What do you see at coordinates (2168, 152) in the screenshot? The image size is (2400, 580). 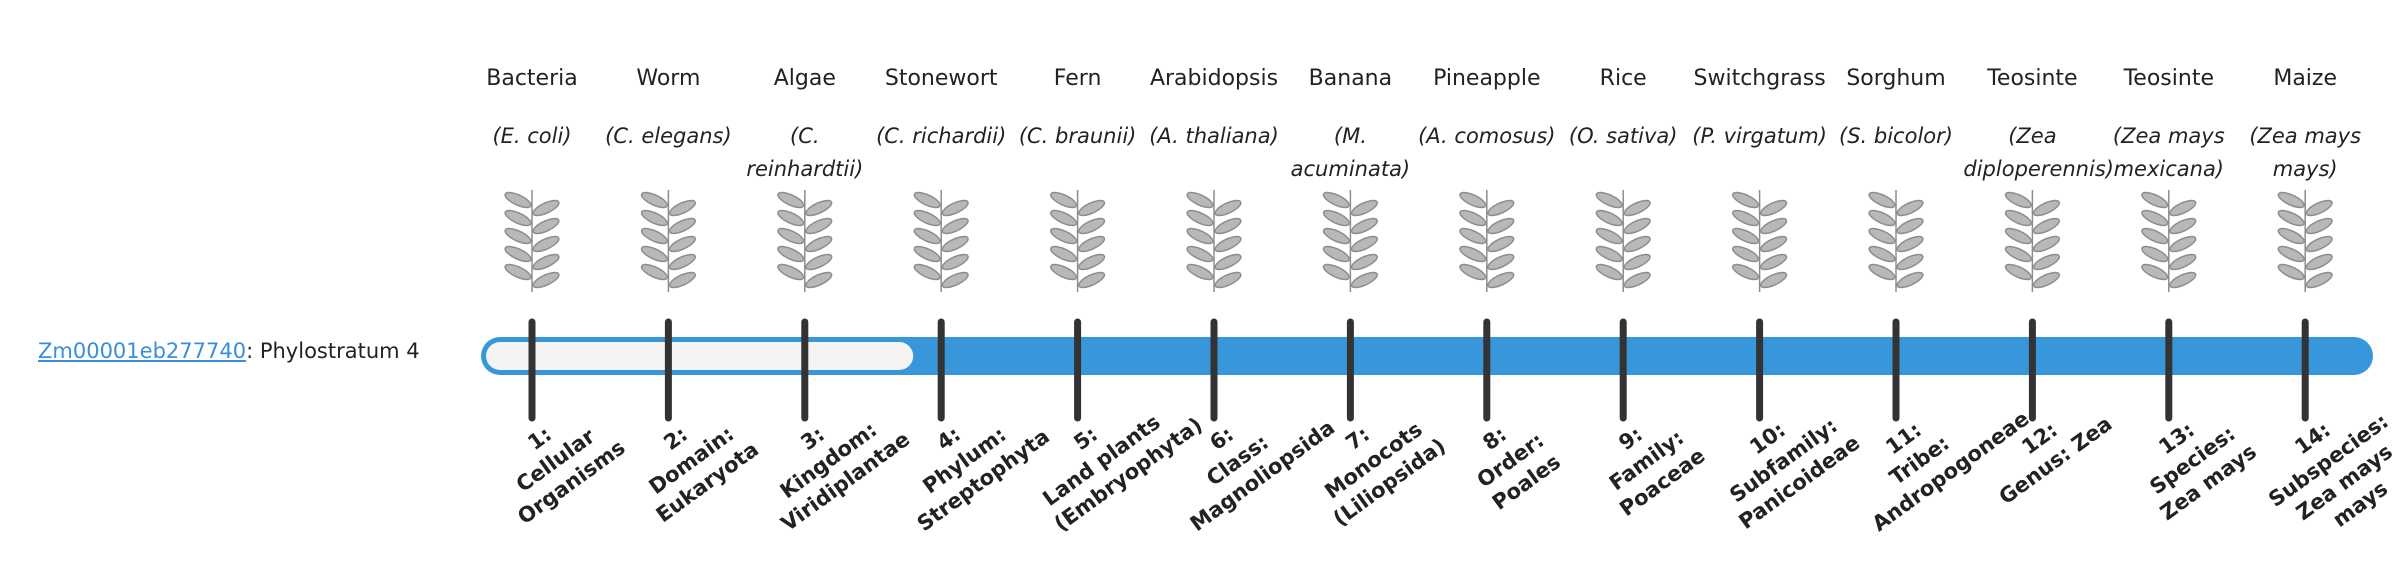 I see `organism-species: (Zea mays mexicana)` at bounding box center [2168, 152].